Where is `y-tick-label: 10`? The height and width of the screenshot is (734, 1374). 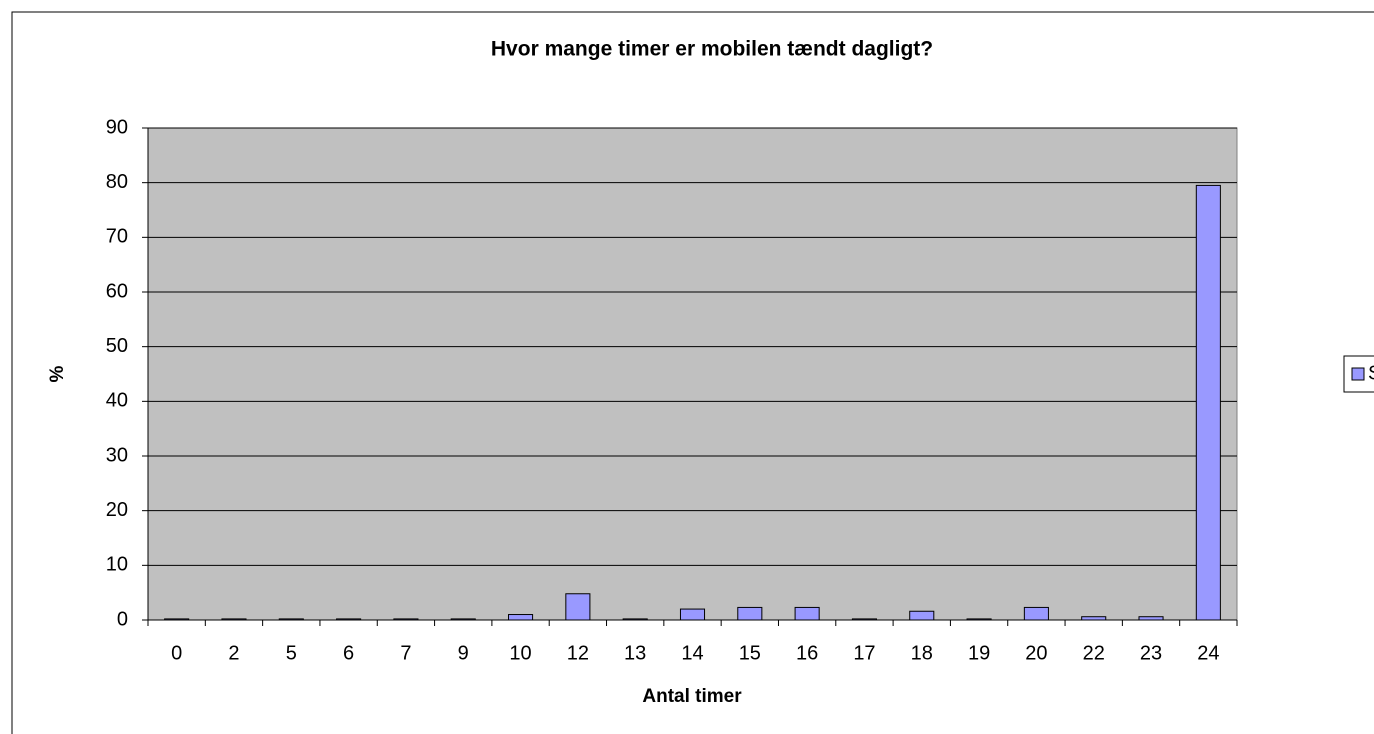
y-tick-label: 10 is located at coordinates (117, 565).